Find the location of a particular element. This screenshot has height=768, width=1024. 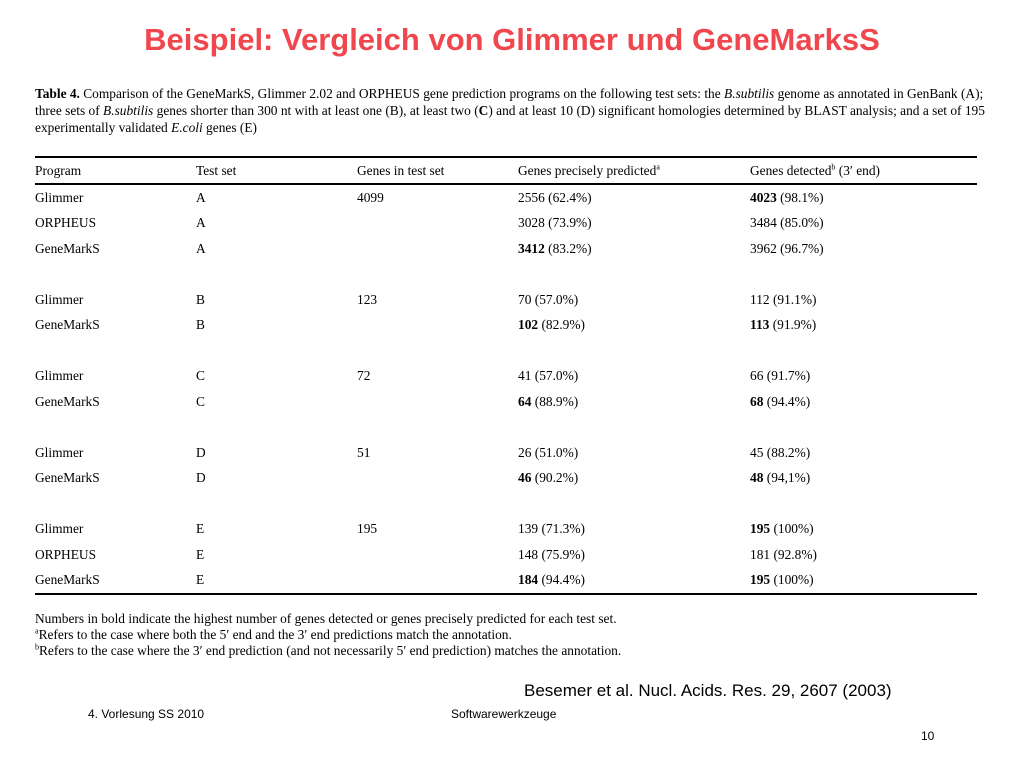

cell-count: 3484 is located at coordinates (763, 223).